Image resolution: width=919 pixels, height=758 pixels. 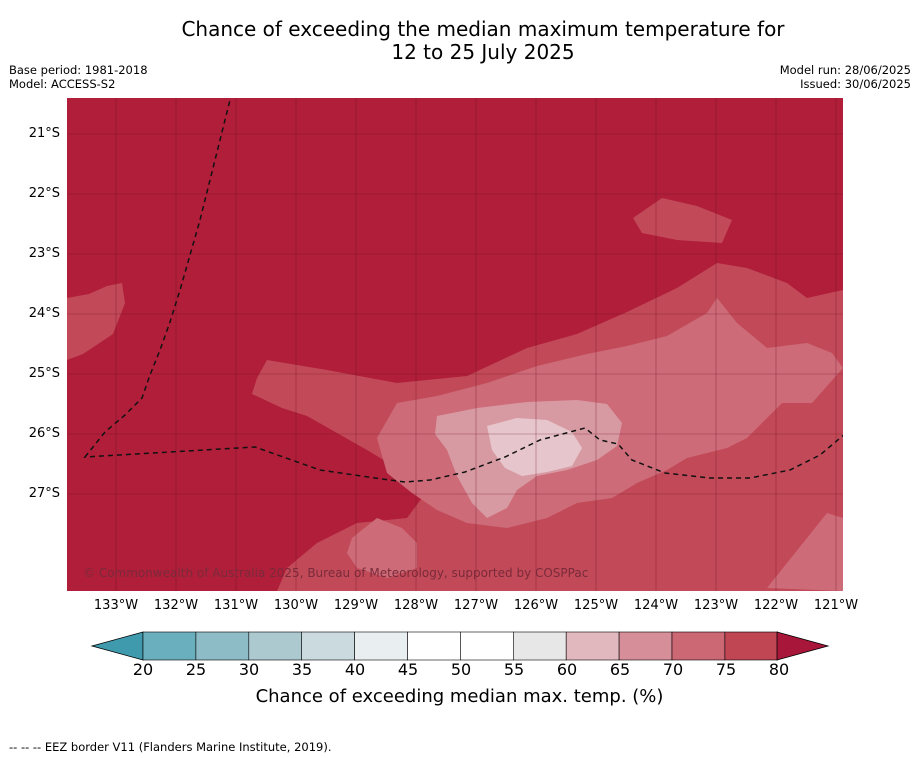 I want to click on colorbar-low-arrow, so click(x=117, y=646).